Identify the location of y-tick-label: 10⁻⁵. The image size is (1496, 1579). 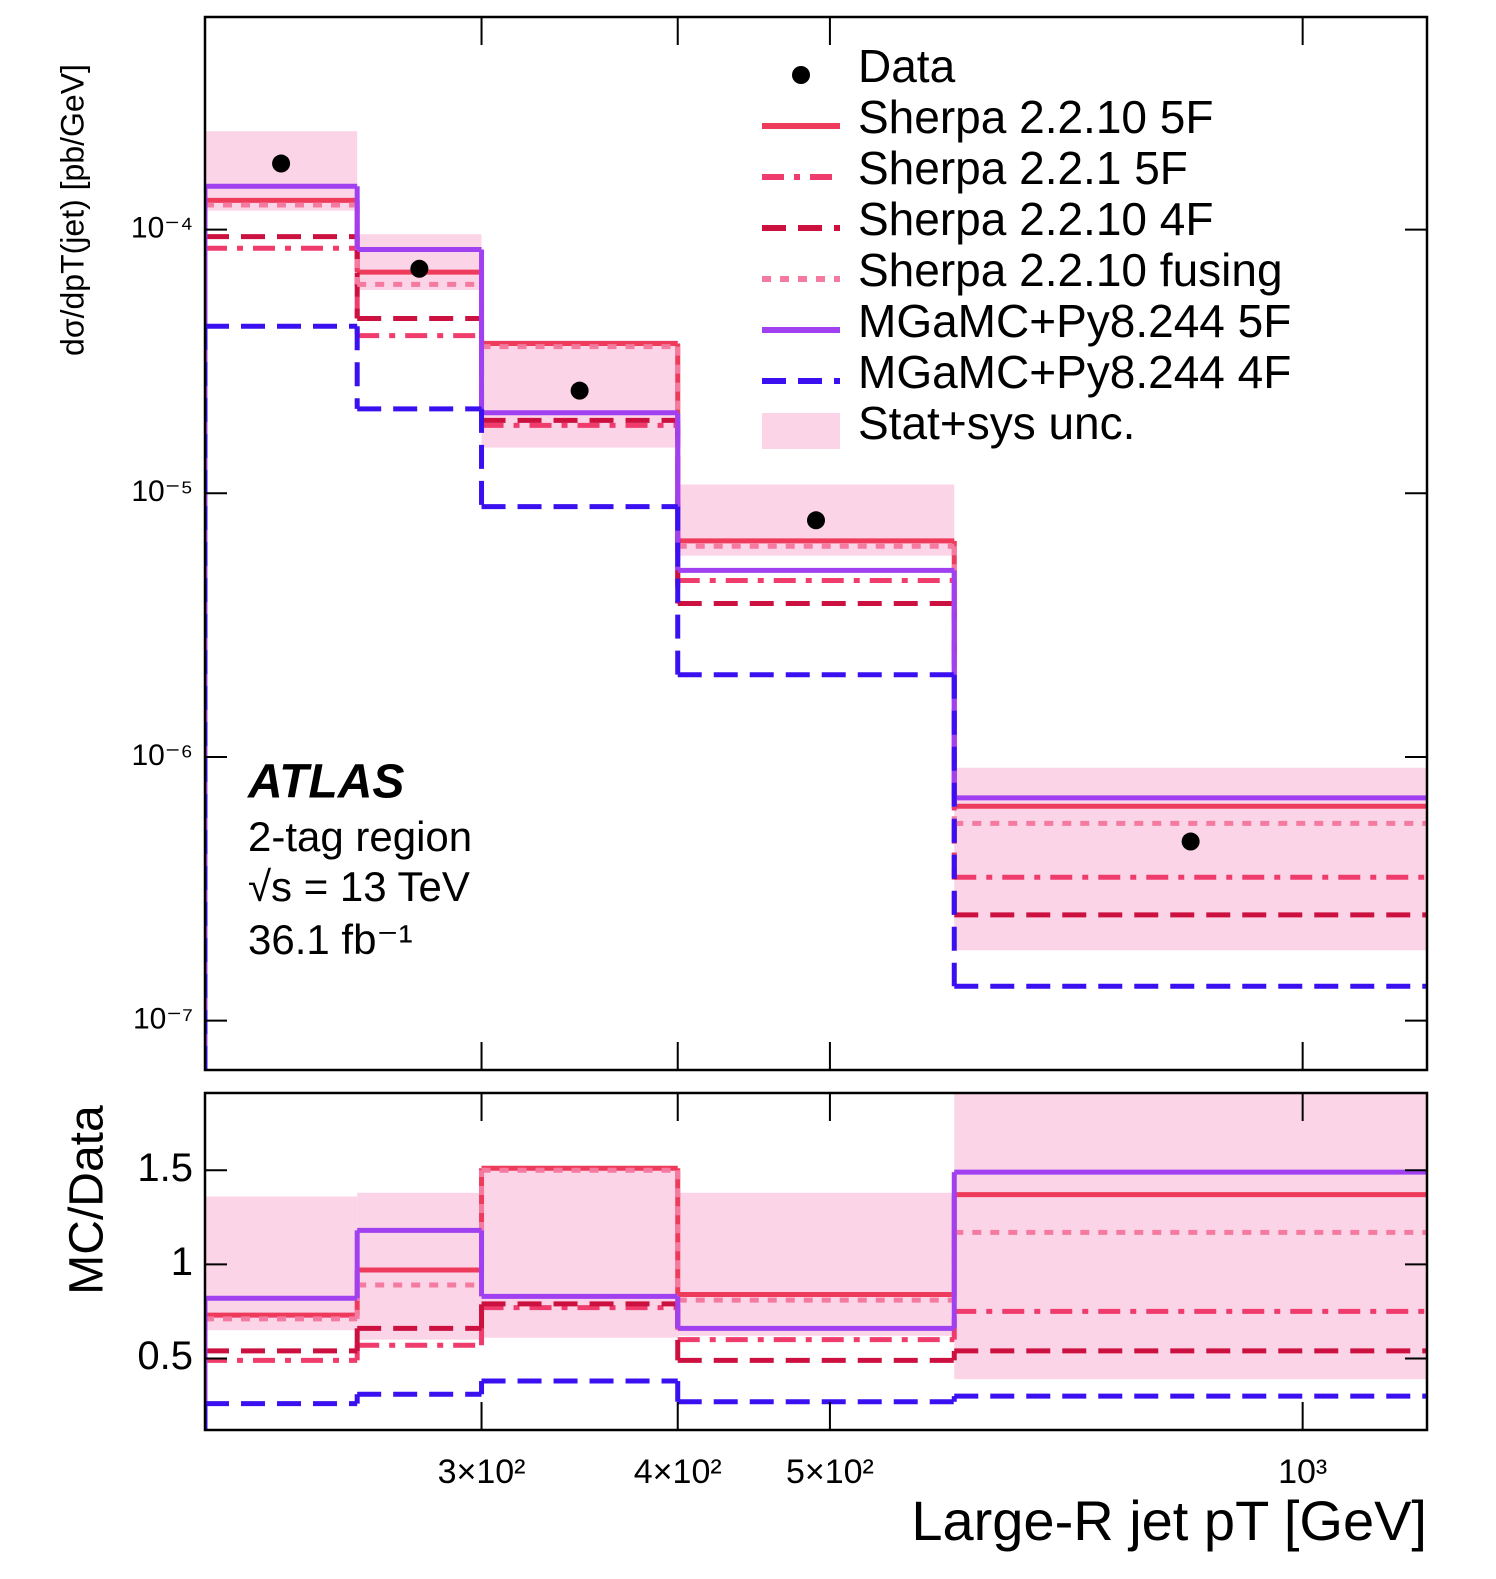
(162, 491).